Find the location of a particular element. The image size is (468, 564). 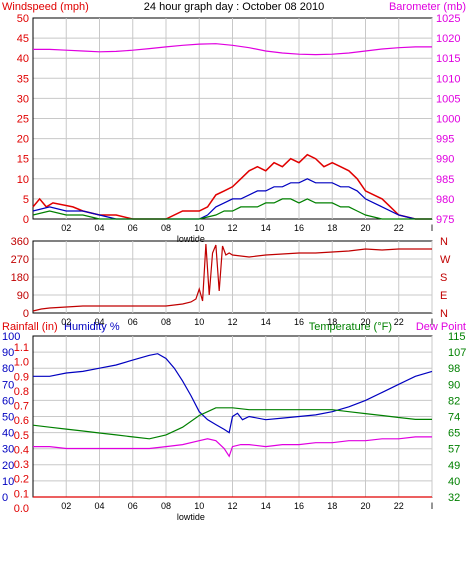

series-barometer-line is located at coordinates (232, 49).